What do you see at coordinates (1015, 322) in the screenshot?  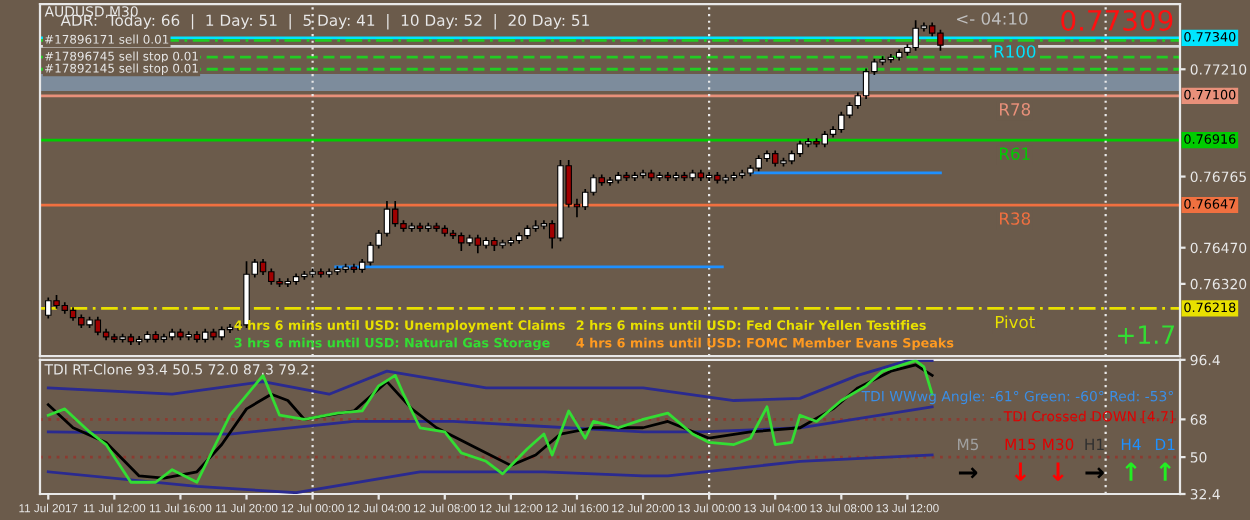 I see `annotation: Pivot` at bounding box center [1015, 322].